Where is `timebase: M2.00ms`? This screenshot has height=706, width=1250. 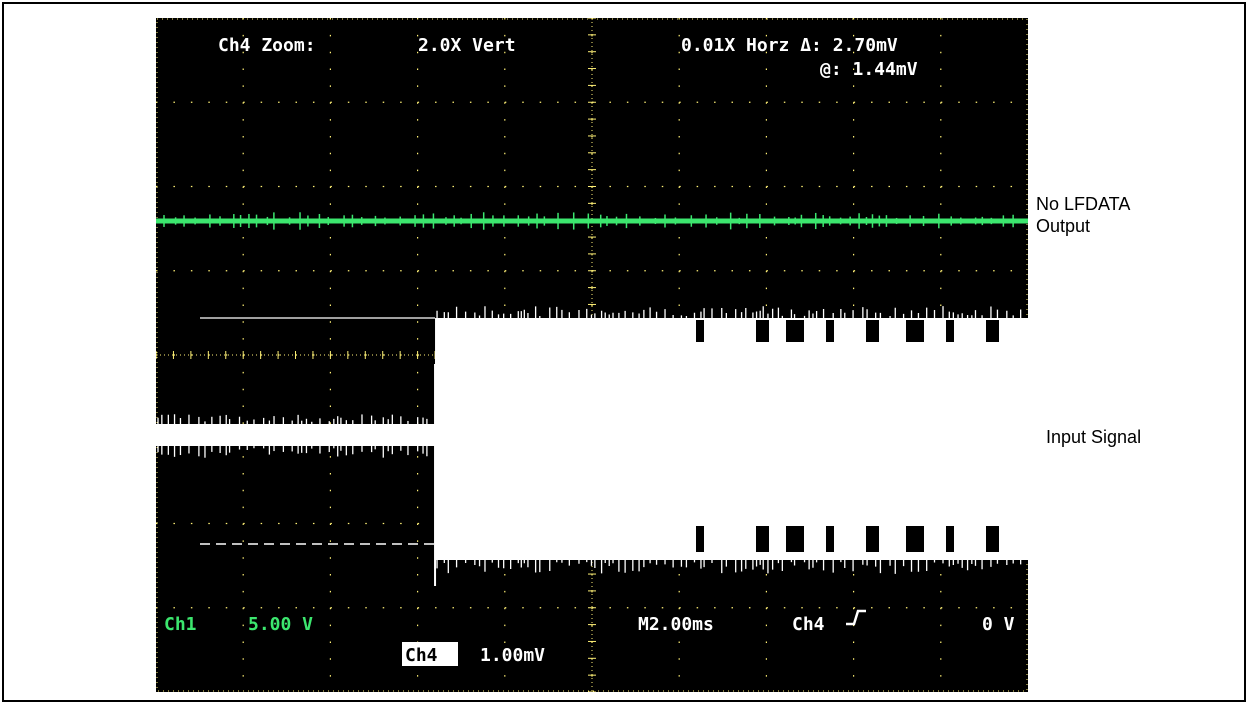
timebase: M2.00ms is located at coordinates (676, 624).